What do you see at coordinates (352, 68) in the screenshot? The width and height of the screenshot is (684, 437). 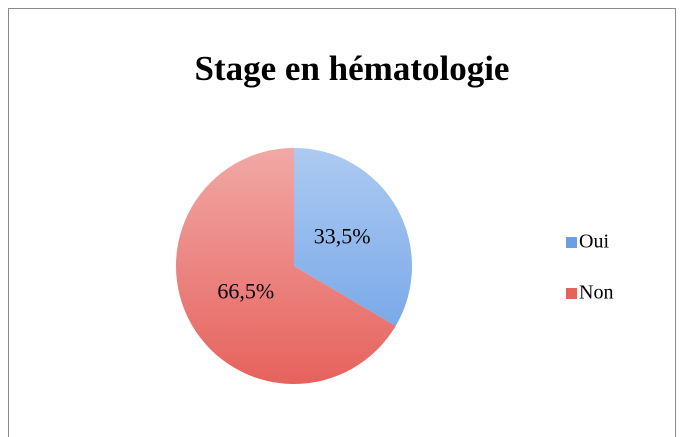 I see `chart-title: Stage en hématologie` at bounding box center [352, 68].